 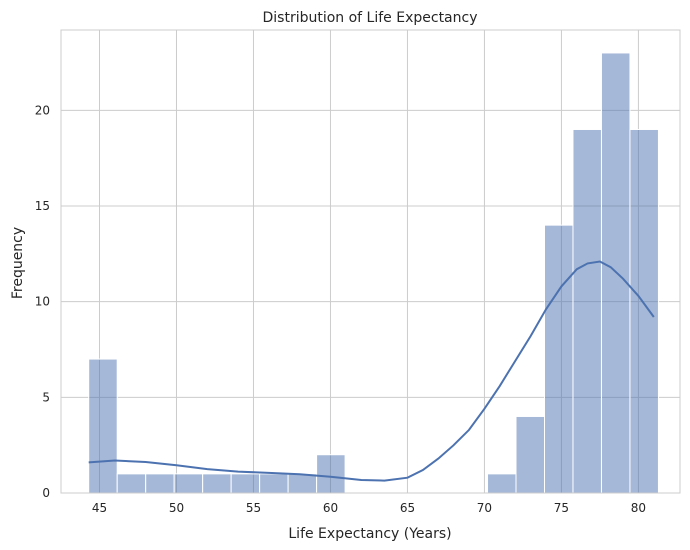 What do you see at coordinates (638, 508) in the screenshot?
I see `x-tick-label: 80` at bounding box center [638, 508].